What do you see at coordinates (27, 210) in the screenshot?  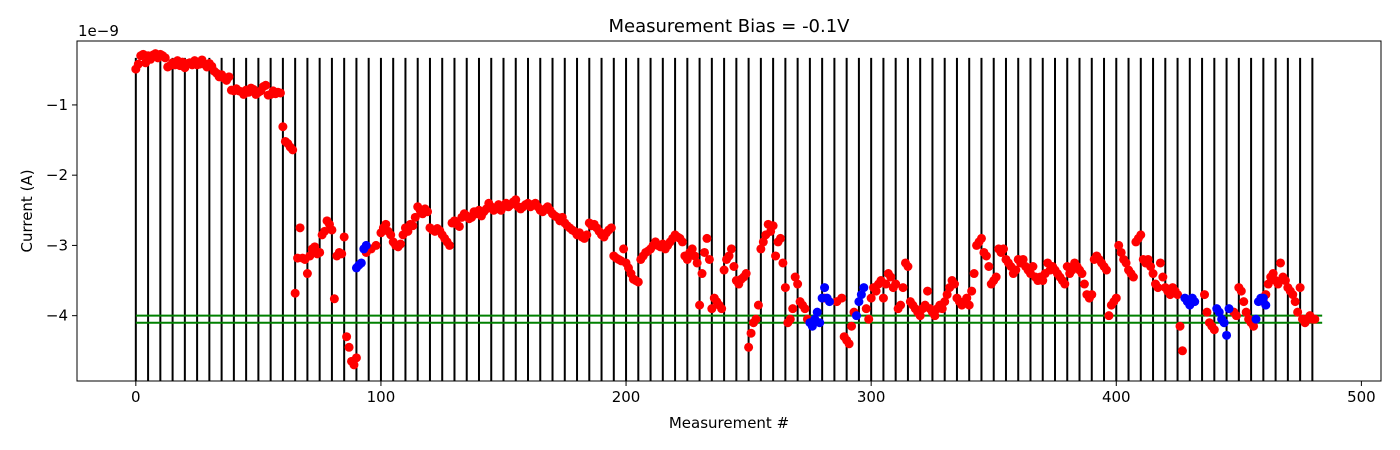 I see `y-axis-label: Current (A)` at bounding box center [27, 210].